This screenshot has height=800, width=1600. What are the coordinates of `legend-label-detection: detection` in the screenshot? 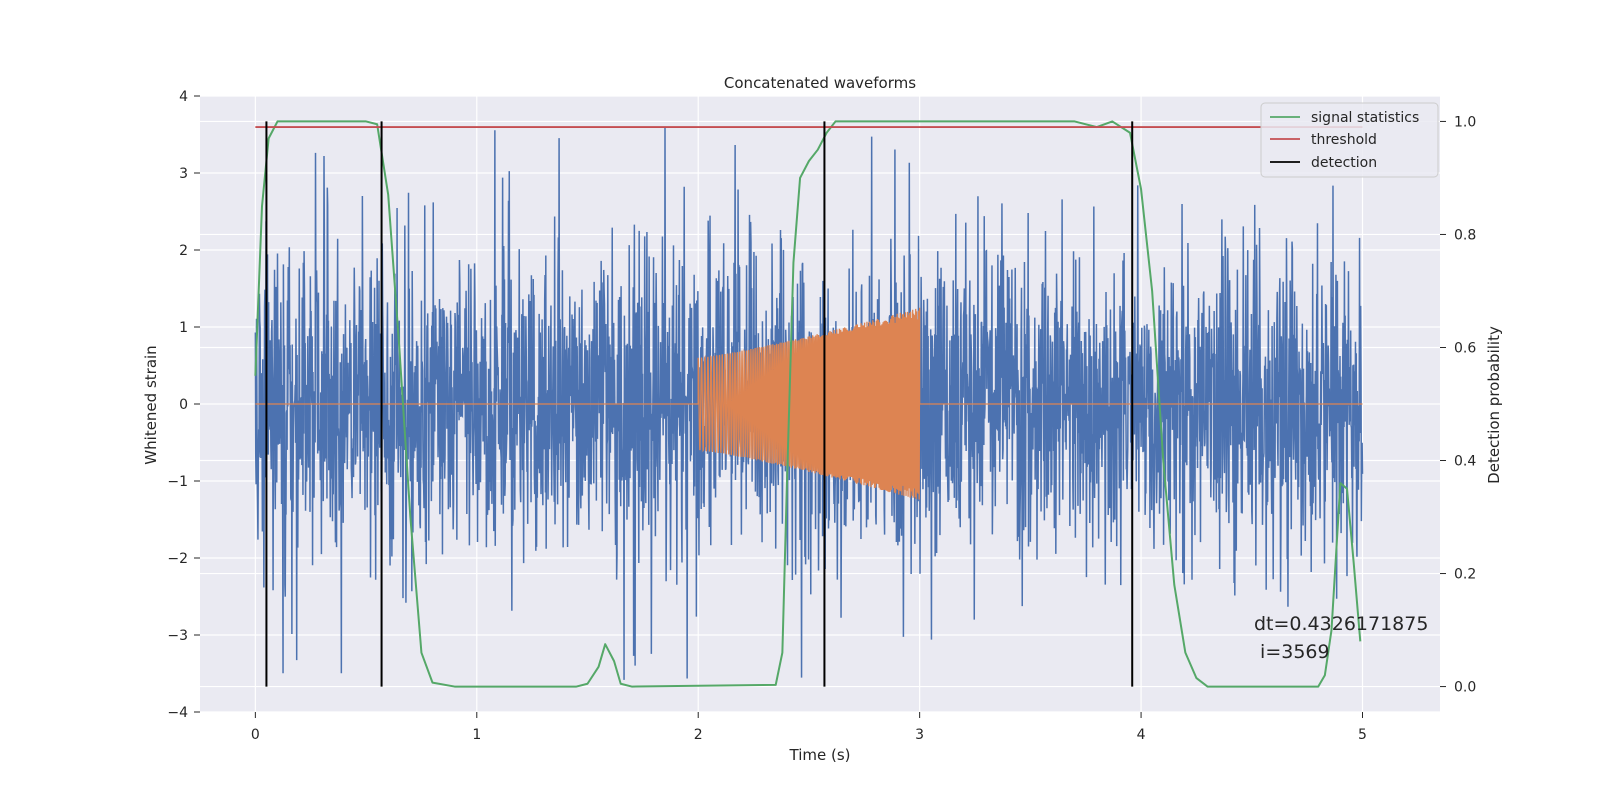 It's located at (1344, 163).